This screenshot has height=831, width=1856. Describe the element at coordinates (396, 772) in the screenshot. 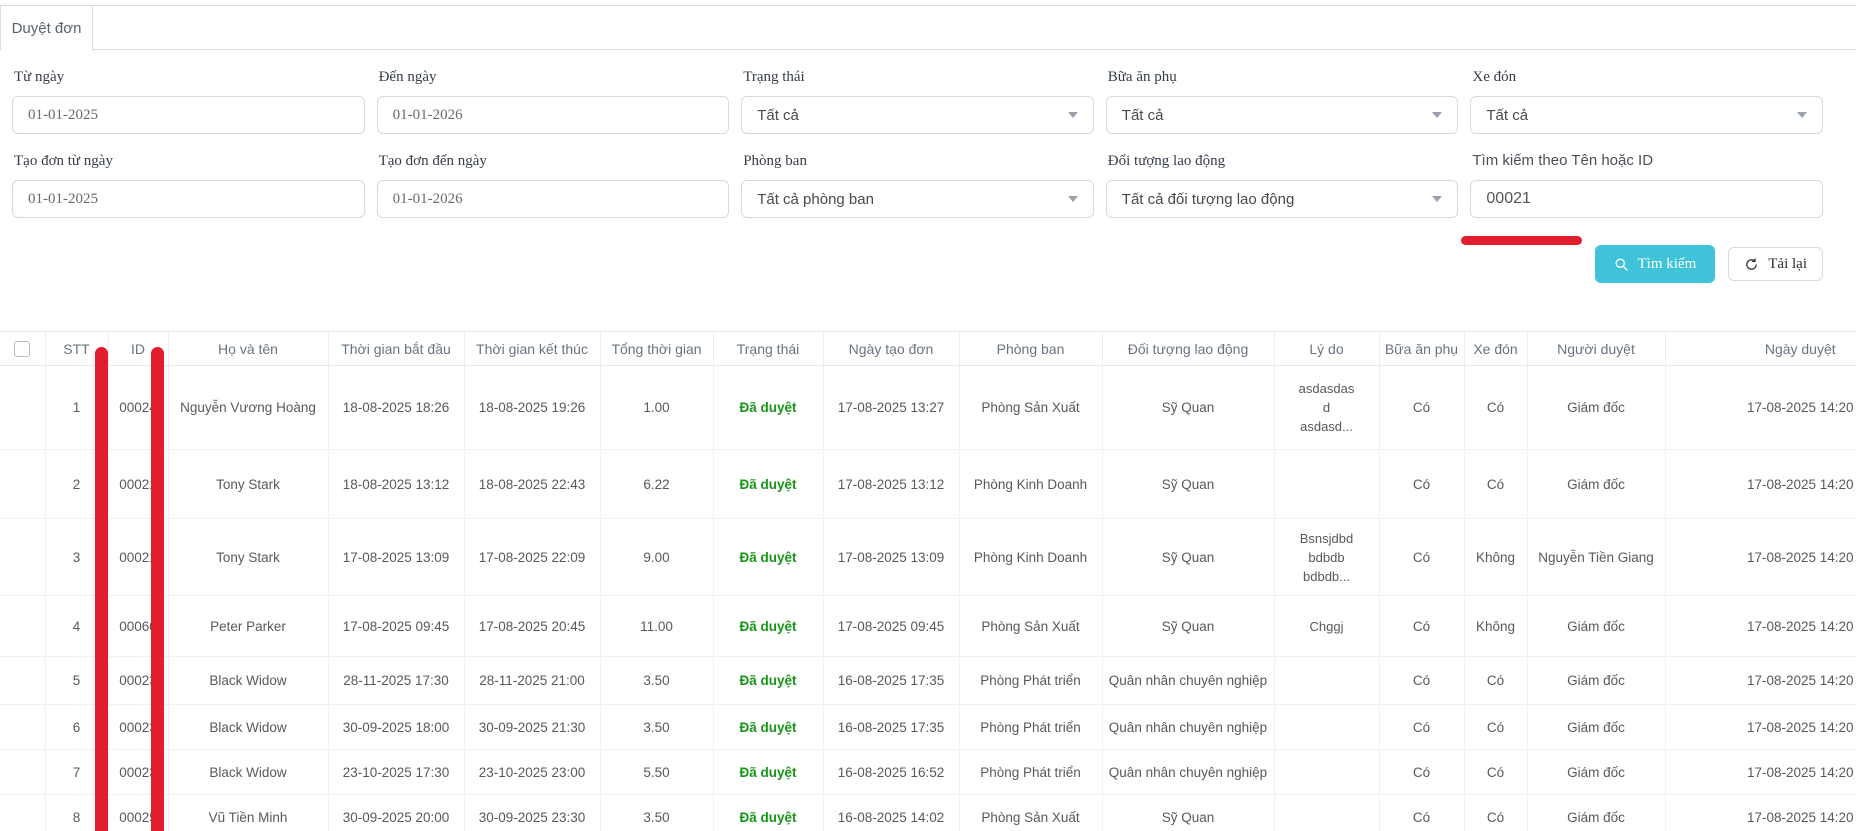

I see `cell-start: 23-10-2025 17:30` at that location.